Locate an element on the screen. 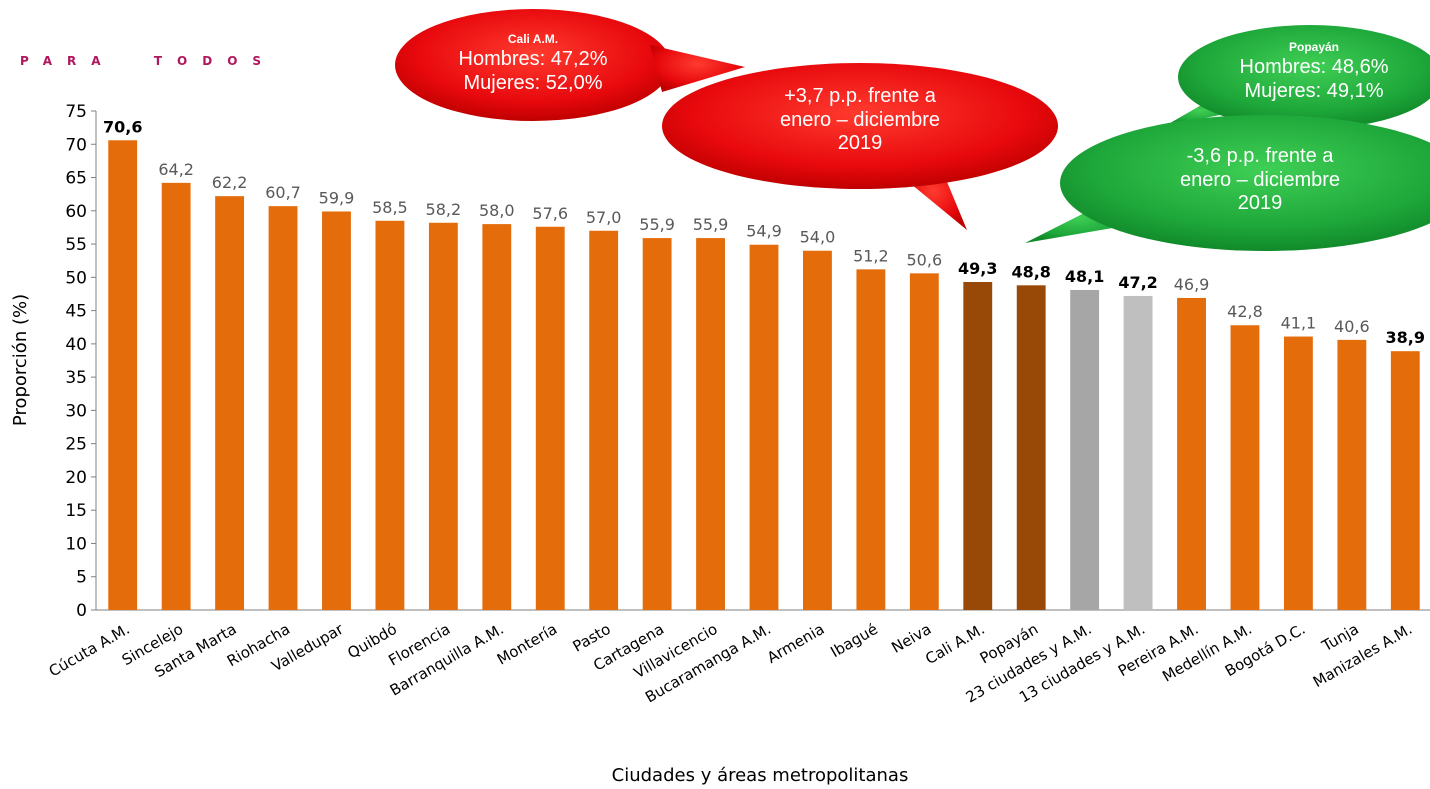 This screenshot has width=1430, height=789. value-label: 62,2 is located at coordinates (230, 182).